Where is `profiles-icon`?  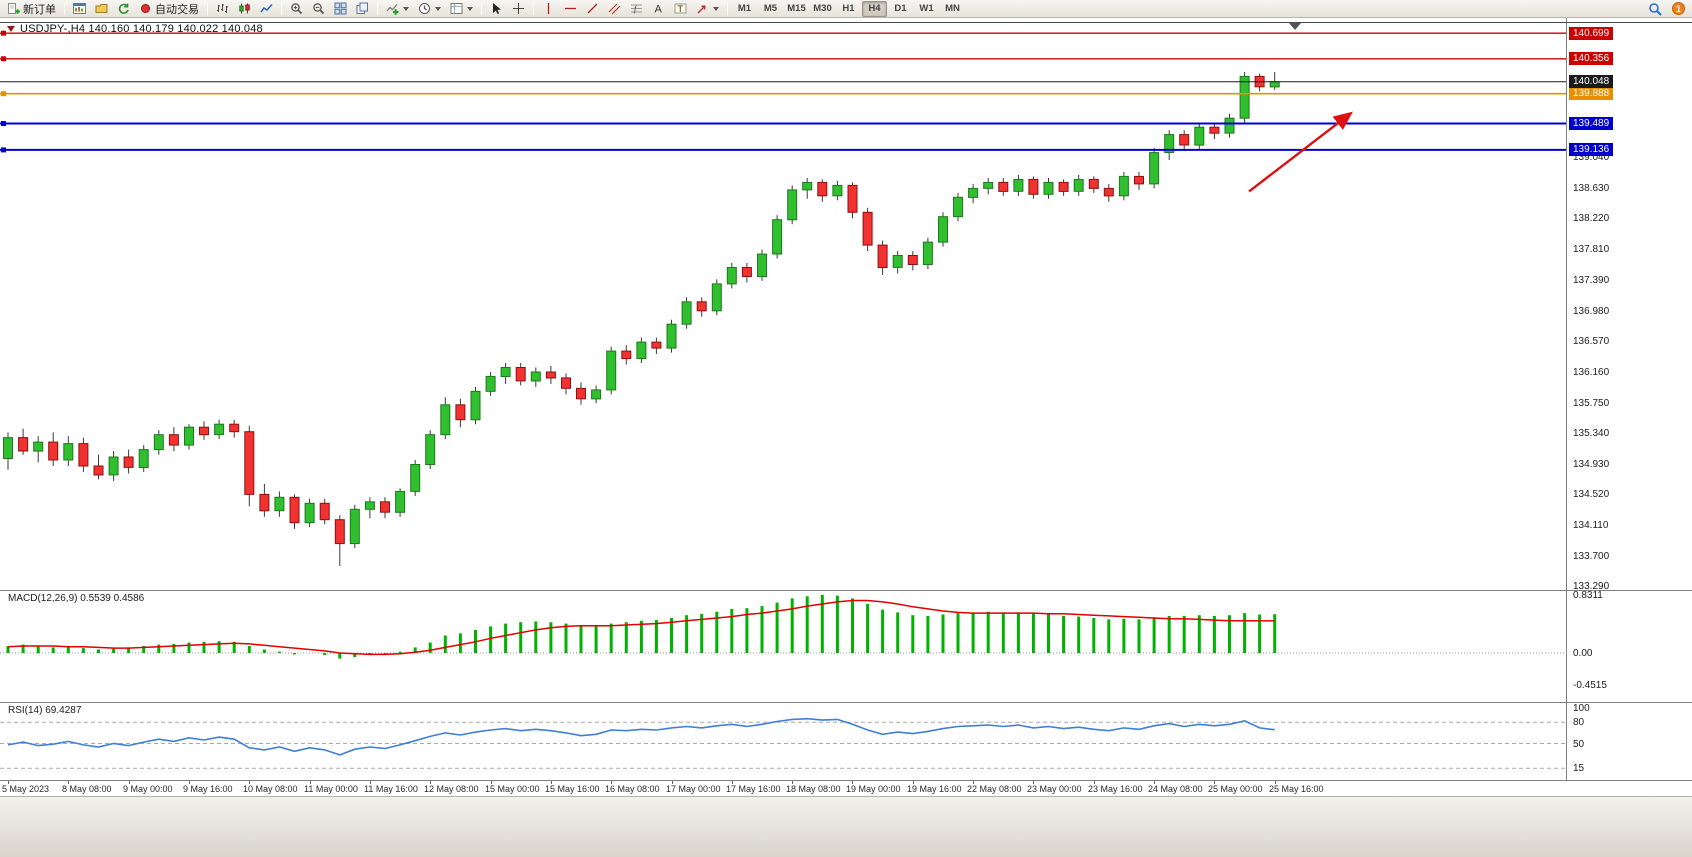
profiles-icon is located at coordinates (101, 8).